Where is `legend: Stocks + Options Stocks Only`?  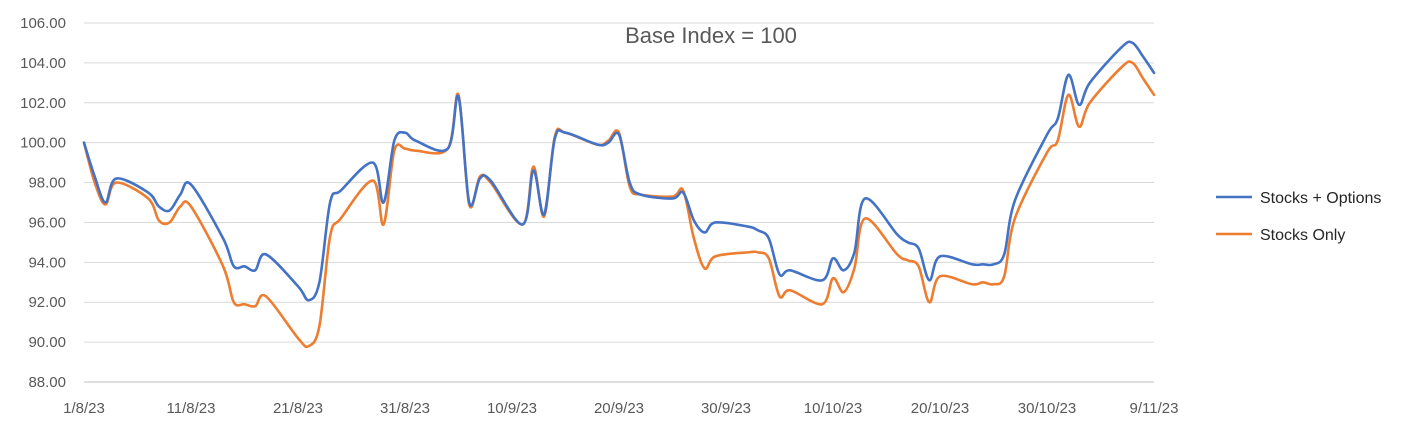 legend: Stocks + Options Stocks Only is located at coordinates (1298, 217).